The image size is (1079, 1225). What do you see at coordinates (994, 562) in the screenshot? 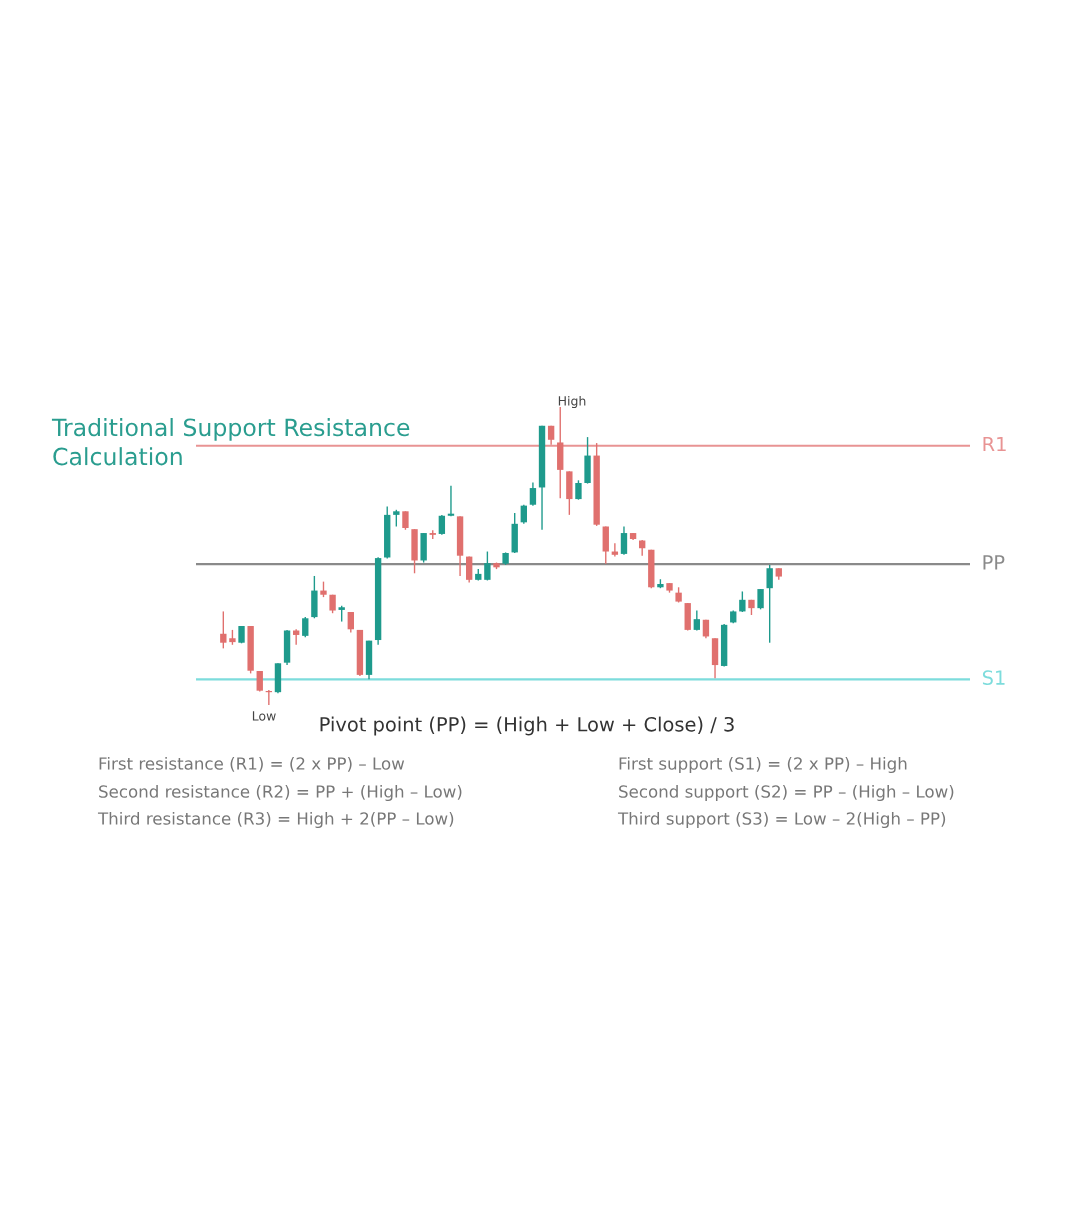
I see `ref-line-label: PP` at bounding box center [994, 562].